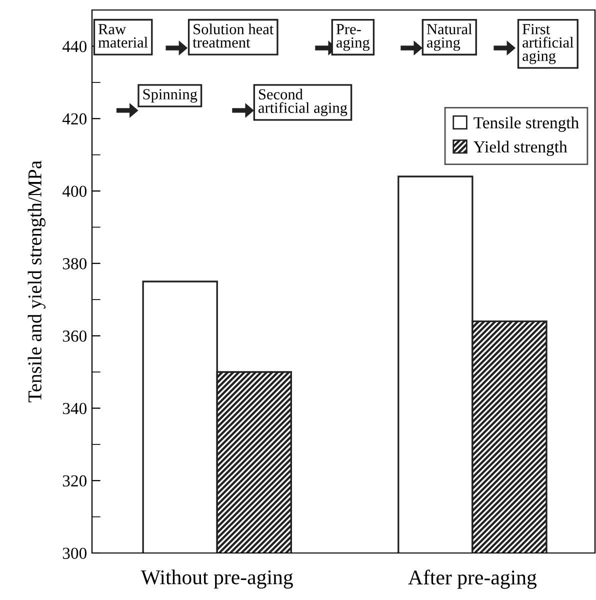 The image size is (596, 600). What do you see at coordinates (74, 46) in the screenshot?
I see `y-tick-label: 440` at bounding box center [74, 46].